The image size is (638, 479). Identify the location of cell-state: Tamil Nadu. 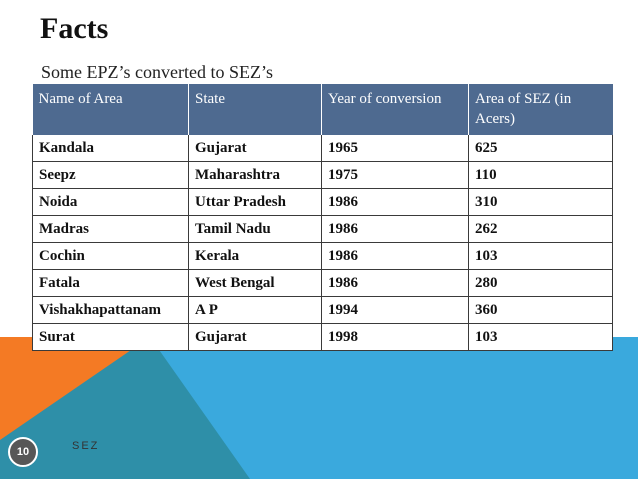
(255, 229).